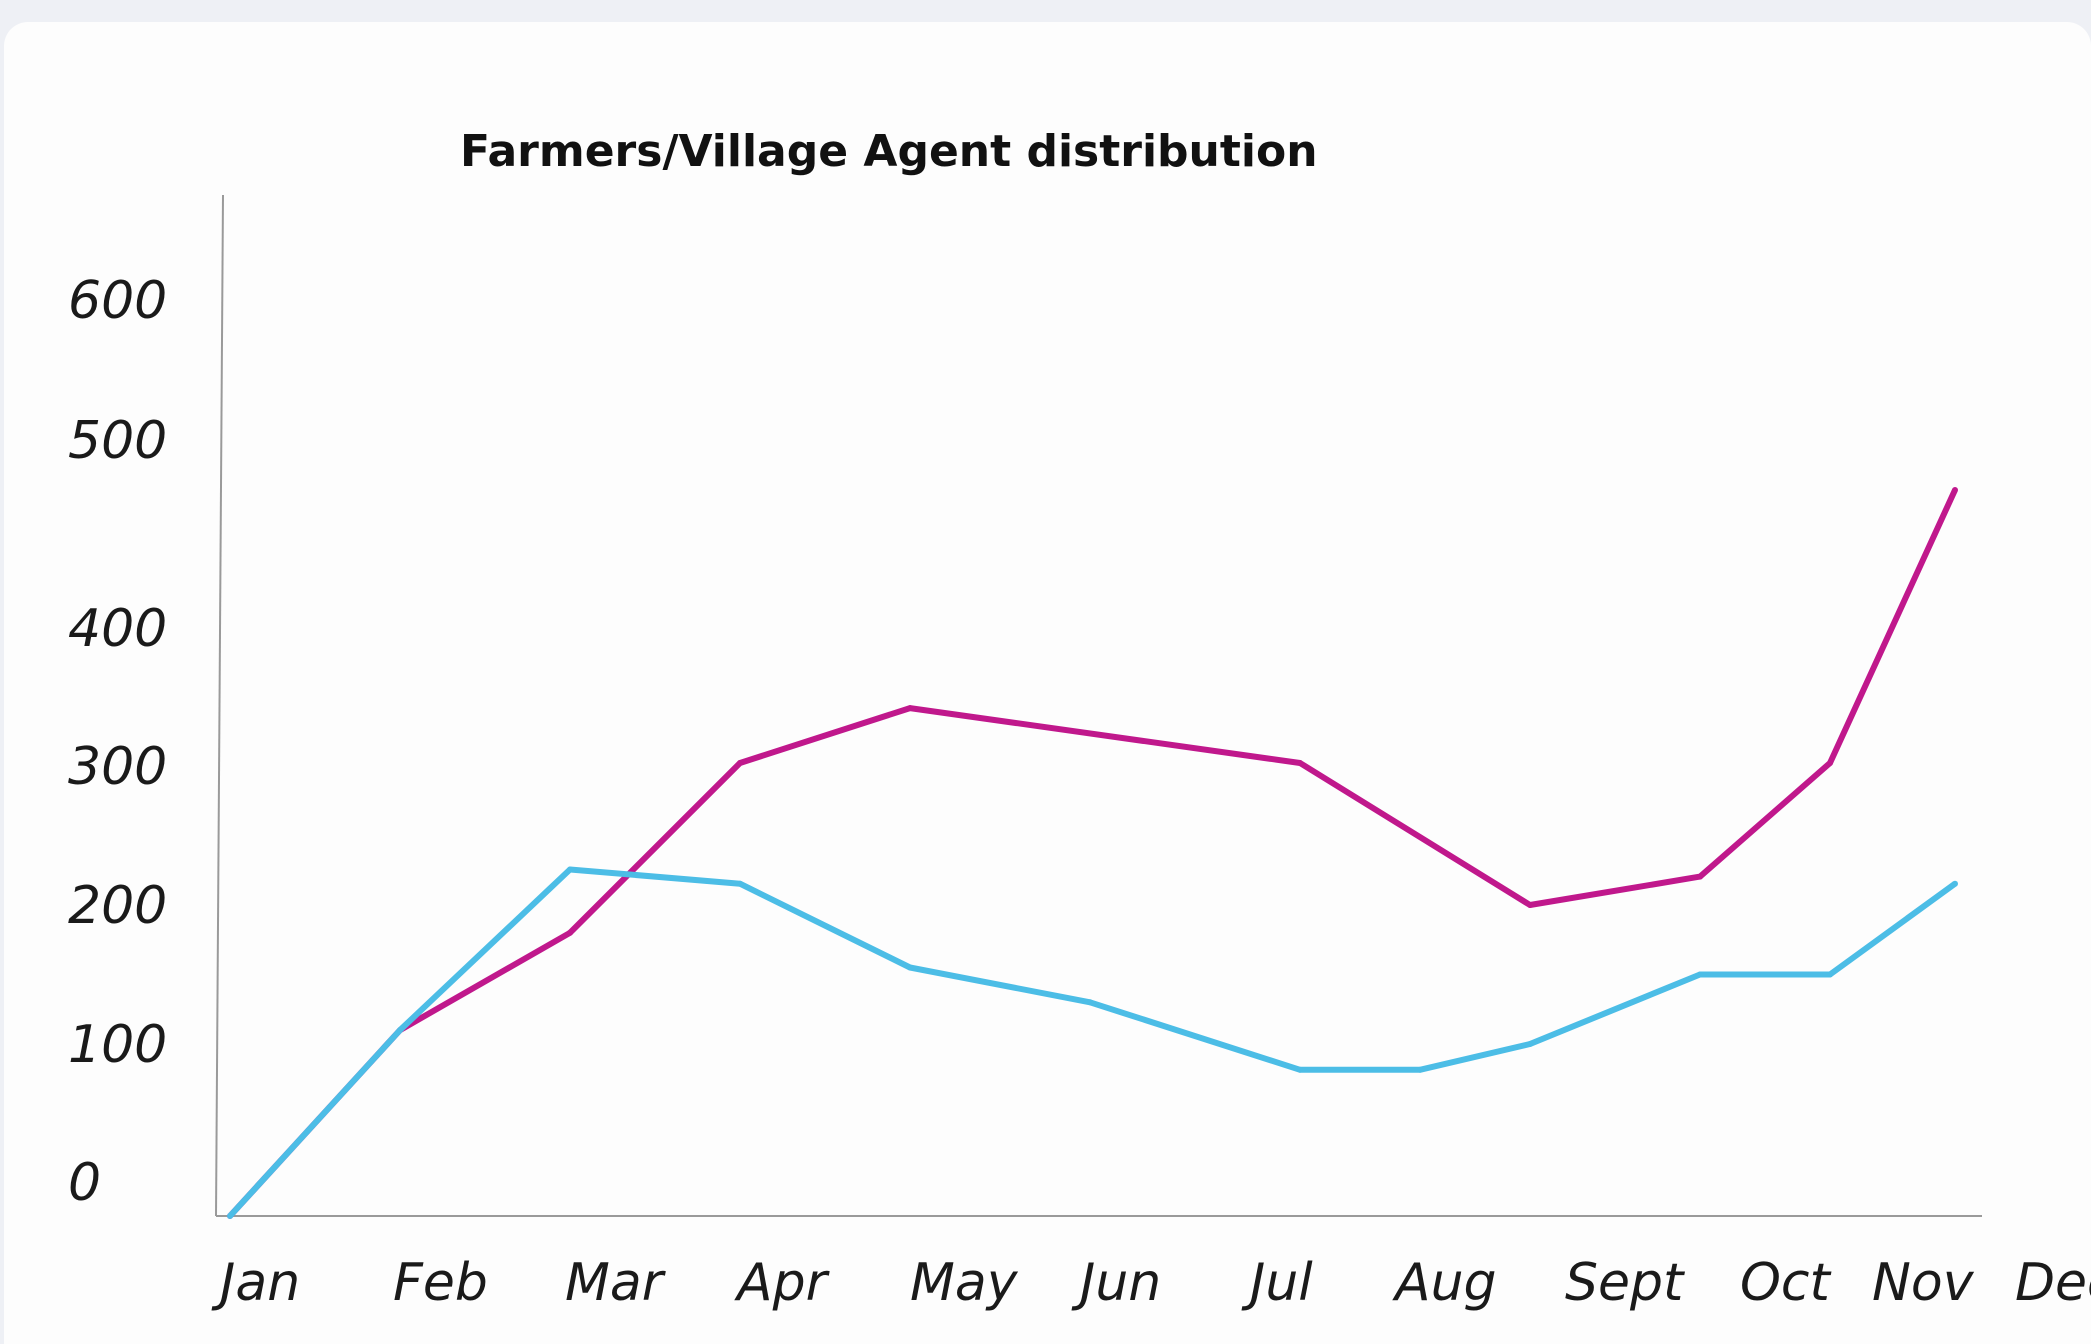  I want to click on y-tick-label: 300, so click(117, 767).